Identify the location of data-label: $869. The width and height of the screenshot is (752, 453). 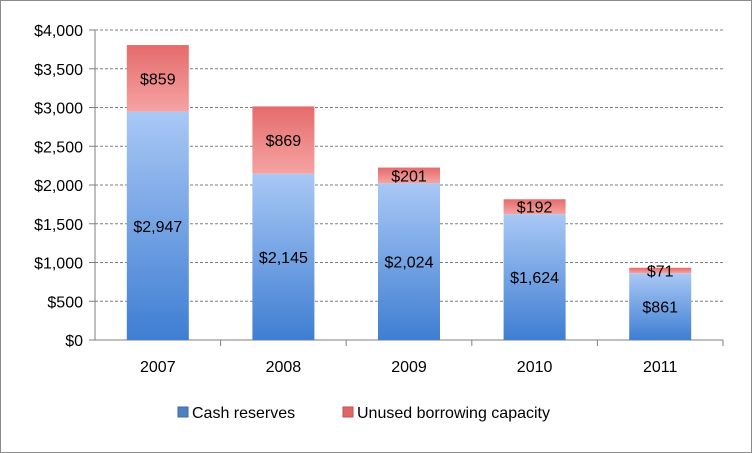
(284, 141).